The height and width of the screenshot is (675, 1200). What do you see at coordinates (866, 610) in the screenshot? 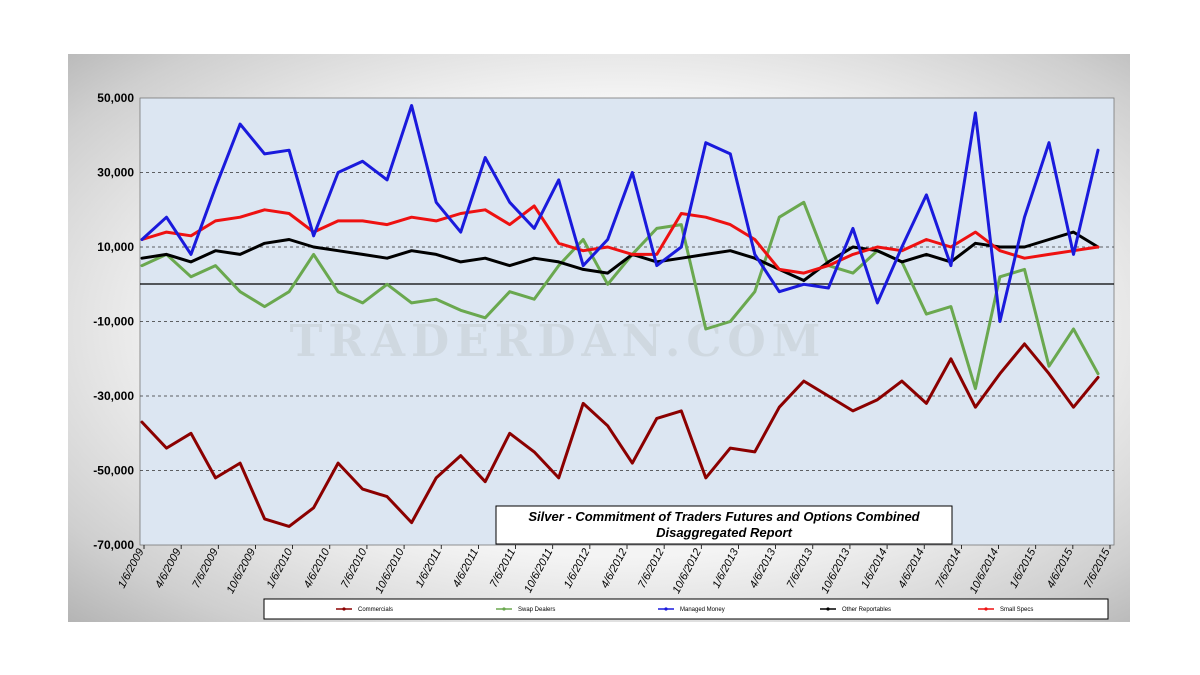
I see `legend-label: Other Reportables` at bounding box center [866, 610].